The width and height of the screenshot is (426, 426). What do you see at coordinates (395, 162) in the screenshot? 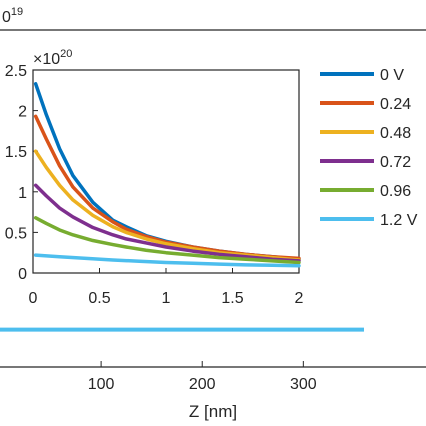
I see `legend-label-3: 0.72` at bounding box center [395, 162].